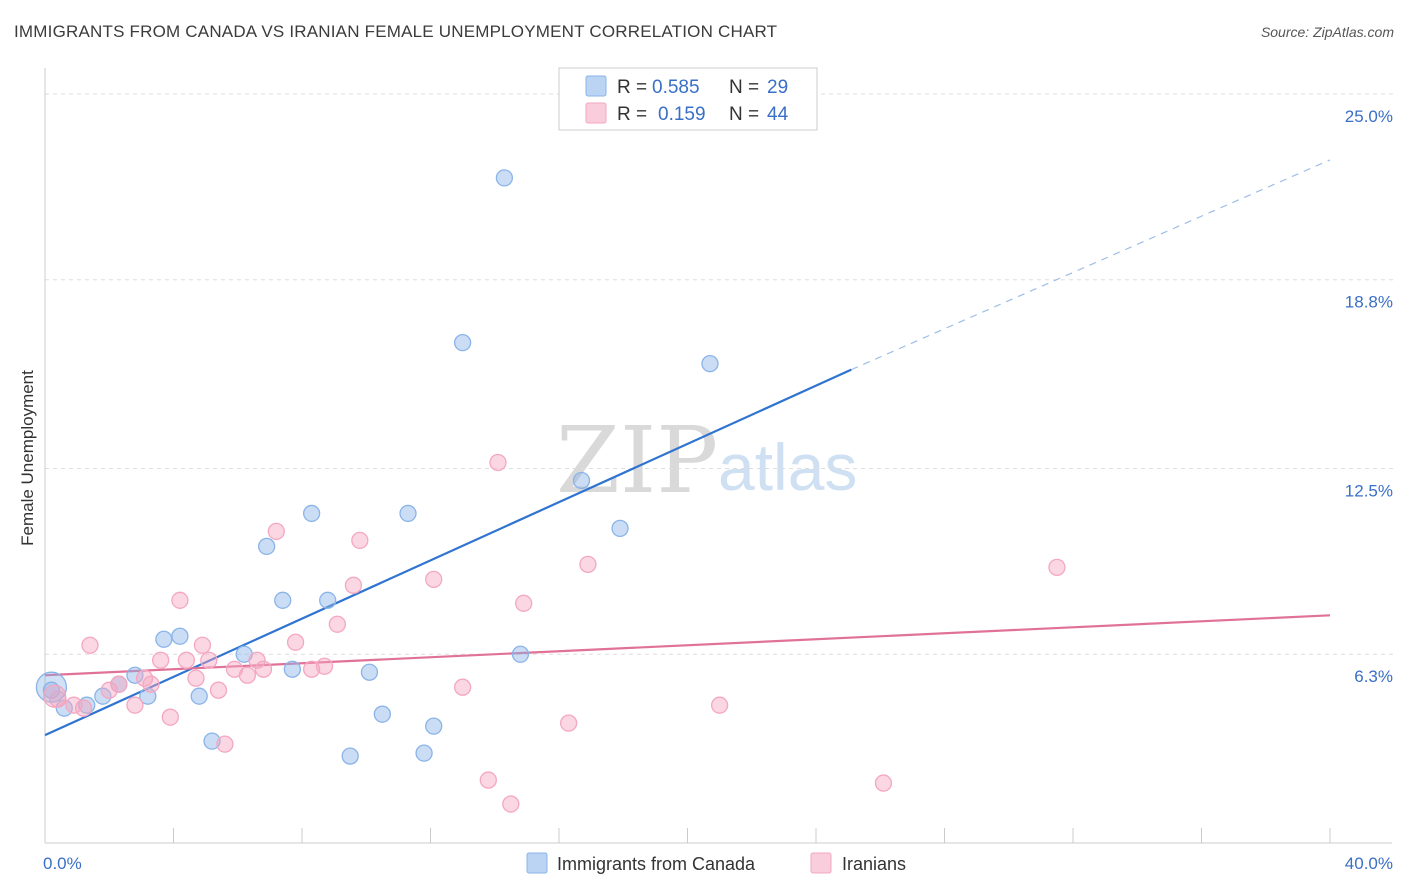  I want to click on legend-n-iranians: 44, so click(778, 114).